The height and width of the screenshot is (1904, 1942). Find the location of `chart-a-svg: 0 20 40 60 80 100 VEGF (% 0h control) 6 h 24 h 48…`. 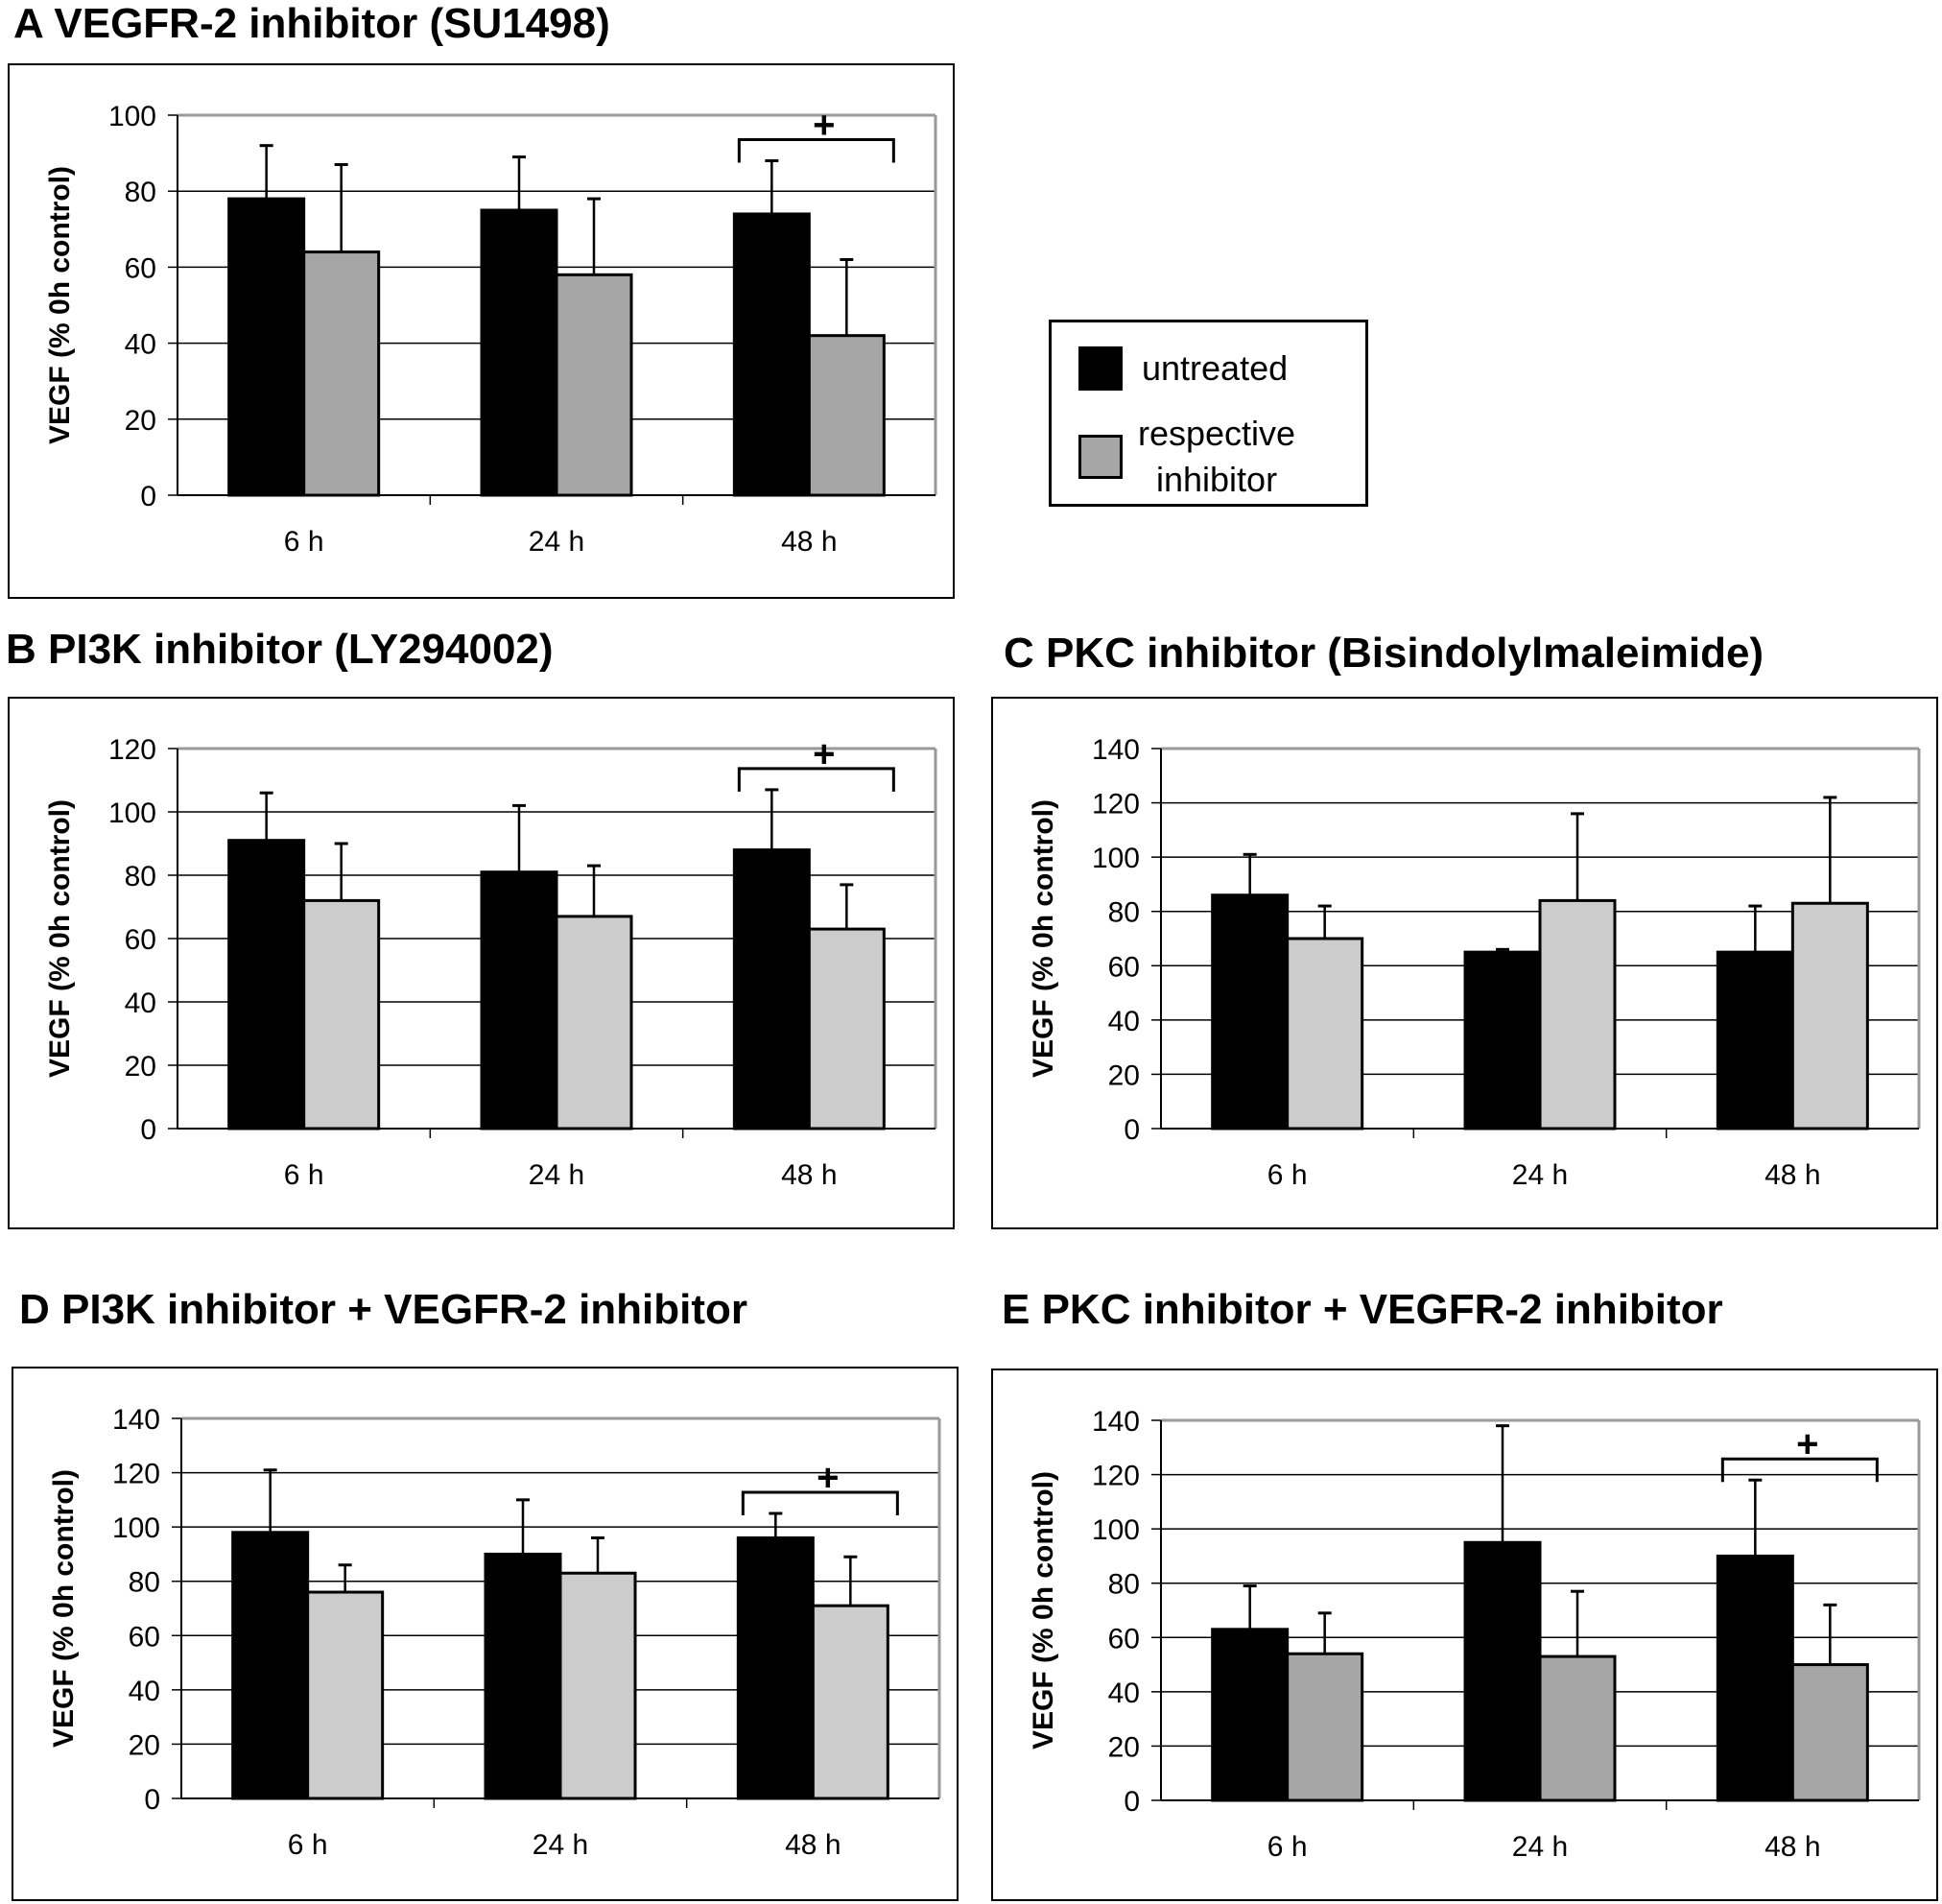

chart-a-svg: 0 20 40 60 80 100 VEGF (% 0h control) 6 h 24 h 48… is located at coordinates (490, 330).